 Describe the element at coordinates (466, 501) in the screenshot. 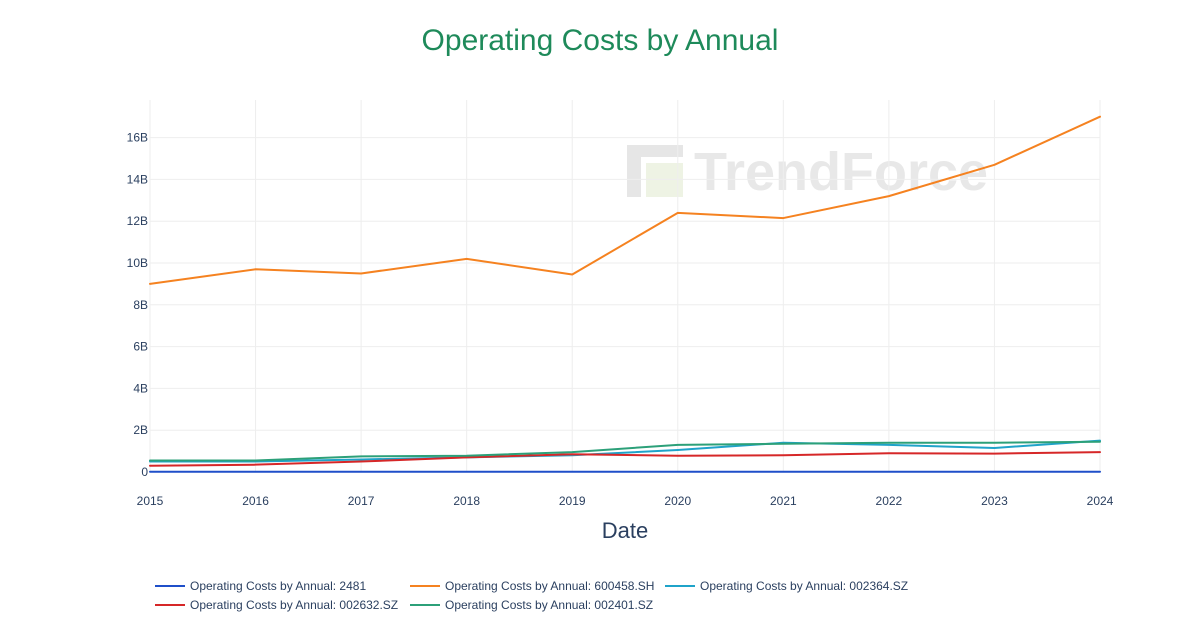

I see `x-tick-label: 2018` at that location.